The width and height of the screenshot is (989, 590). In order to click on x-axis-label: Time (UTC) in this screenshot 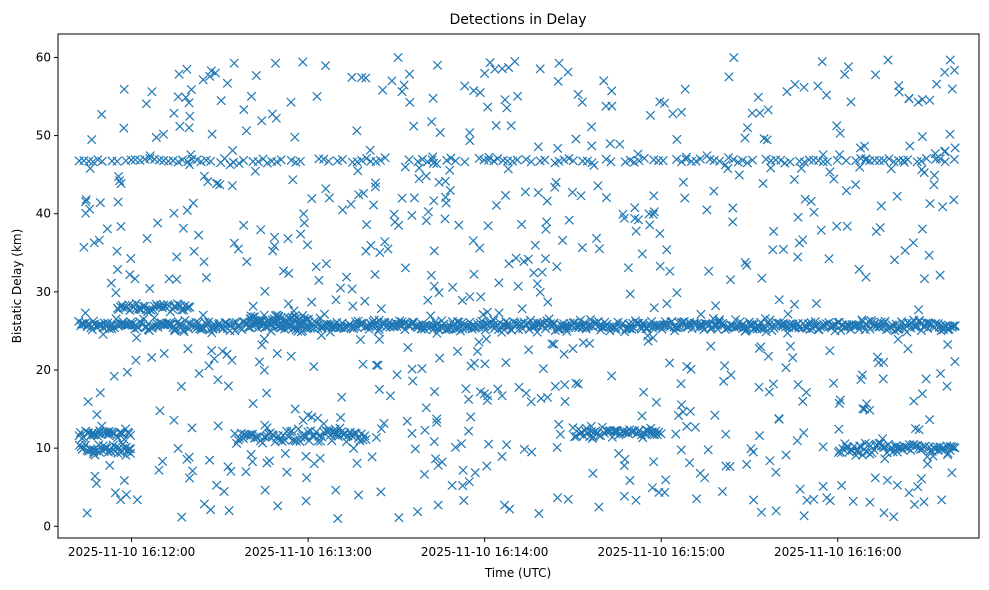, I will do `click(517, 573)`.